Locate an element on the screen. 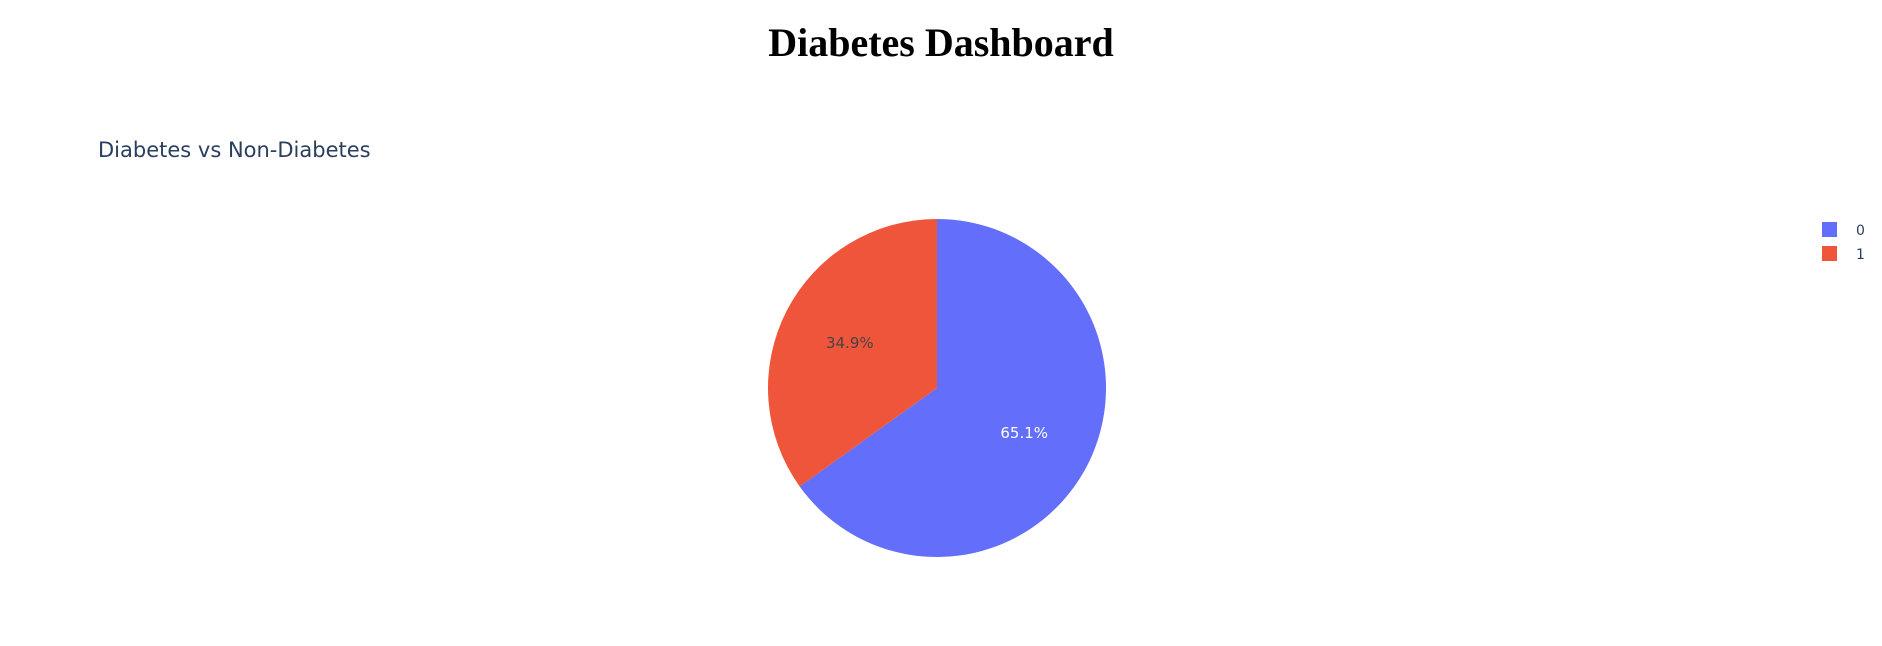 This screenshot has width=1882, height=646. page-title: Diabetes Dashboard is located at coordinates (941, 42).